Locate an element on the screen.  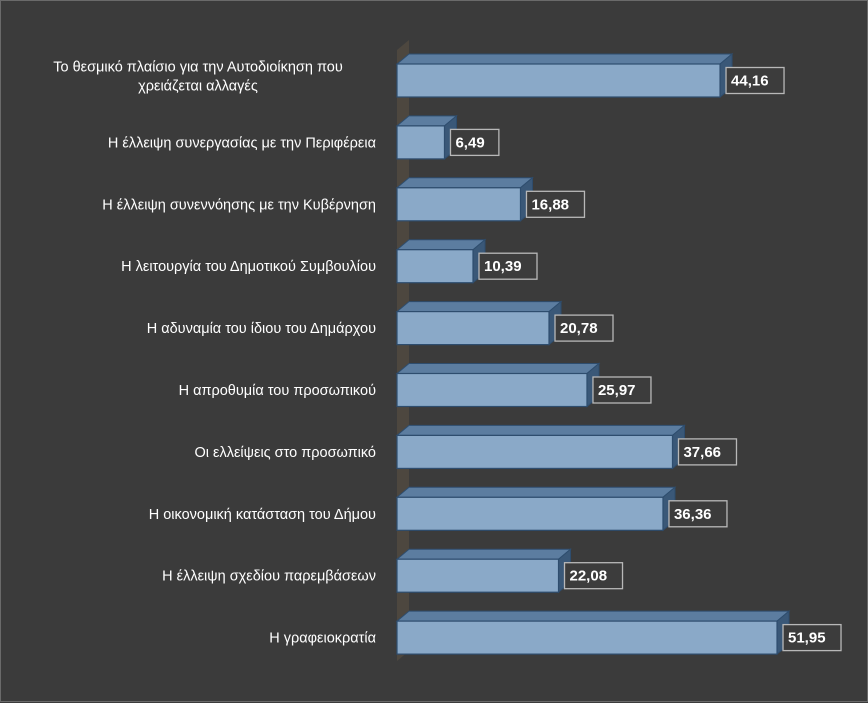
value-label: 51,95 is located at coordinates (807, 638).